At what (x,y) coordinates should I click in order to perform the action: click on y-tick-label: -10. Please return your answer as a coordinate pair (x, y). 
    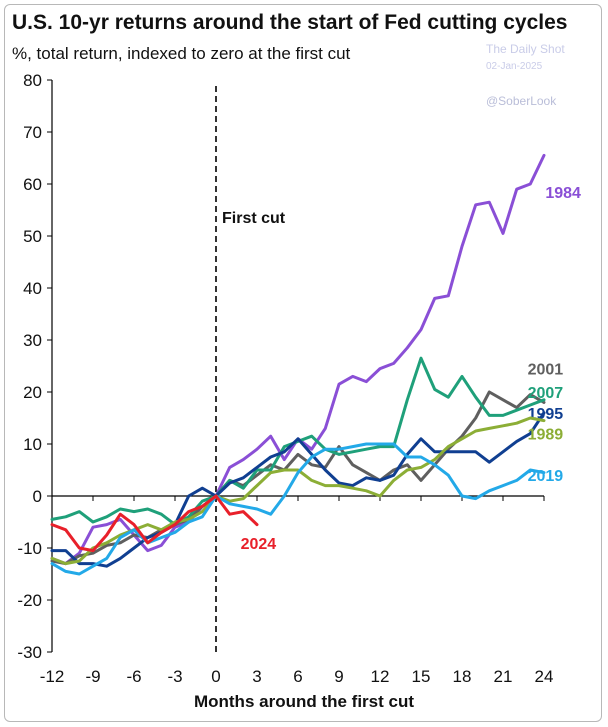
    Looking at the image, I should click on (29, 548).